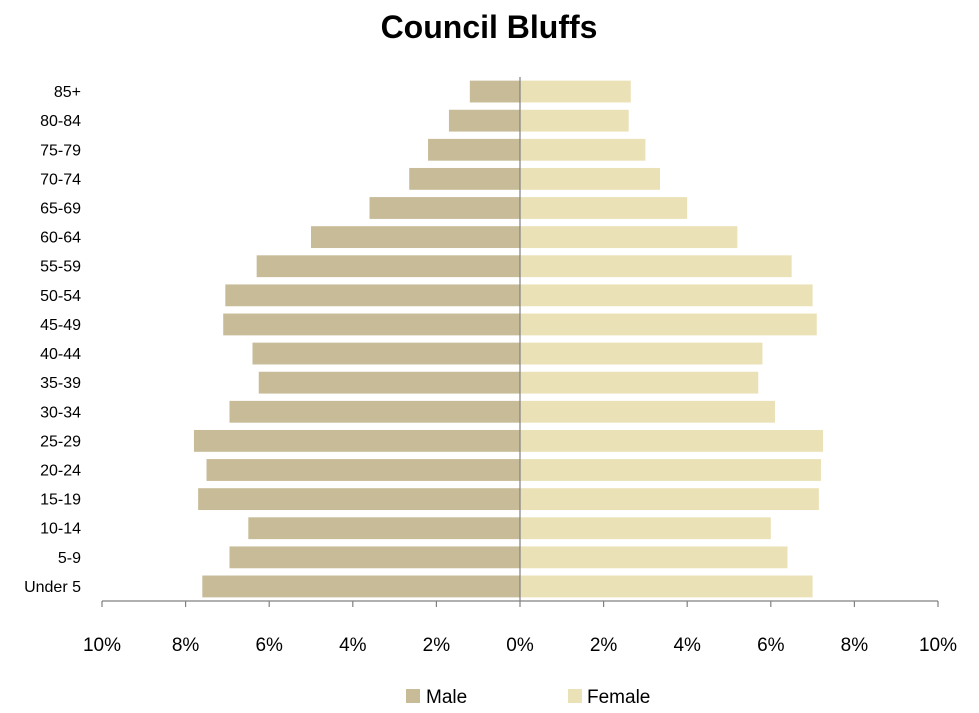 The image size is (979, 713). Describe the element at coordinates (60, 383) in the screenshot. I see `y-tick-label: 35-39` at that location.